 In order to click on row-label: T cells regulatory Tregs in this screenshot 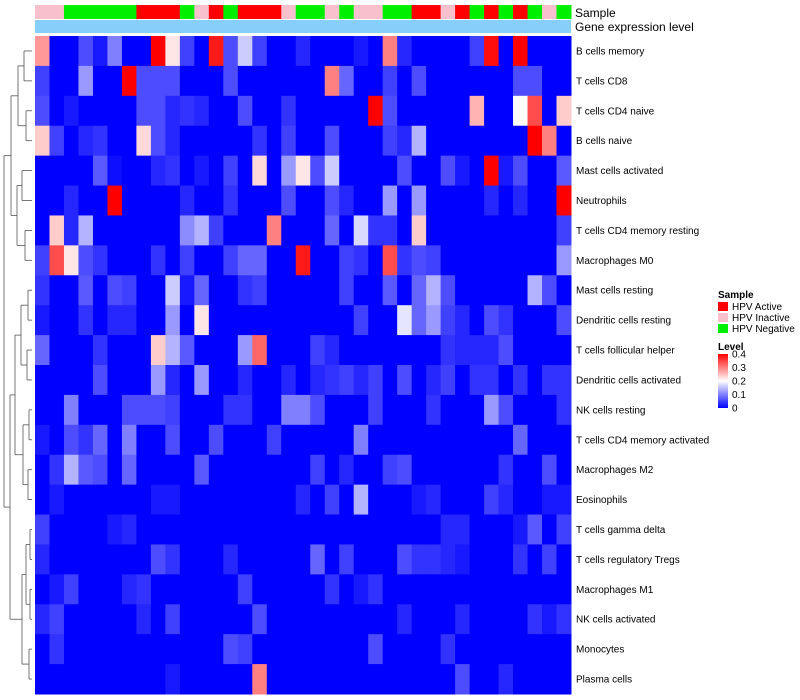, I will do `click(628, 560)`.